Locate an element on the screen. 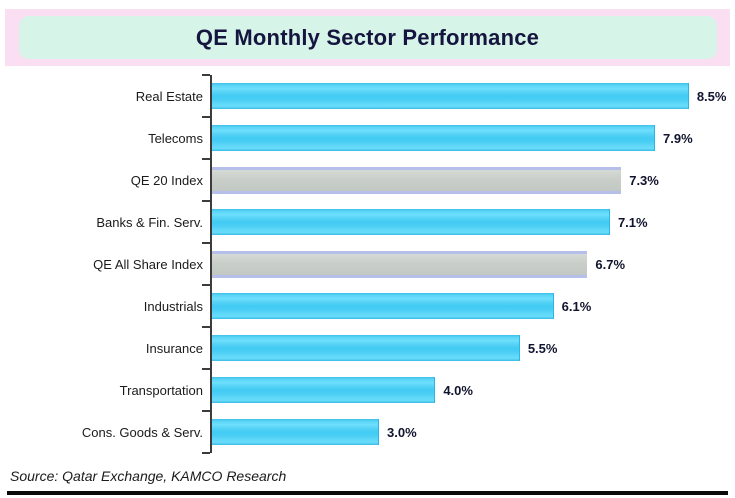 Image resolution: width=735 pixels, height=498 pixels. chart-row: Cons. Goods & Serv. 3.0% is located at coordinates (367, 431).